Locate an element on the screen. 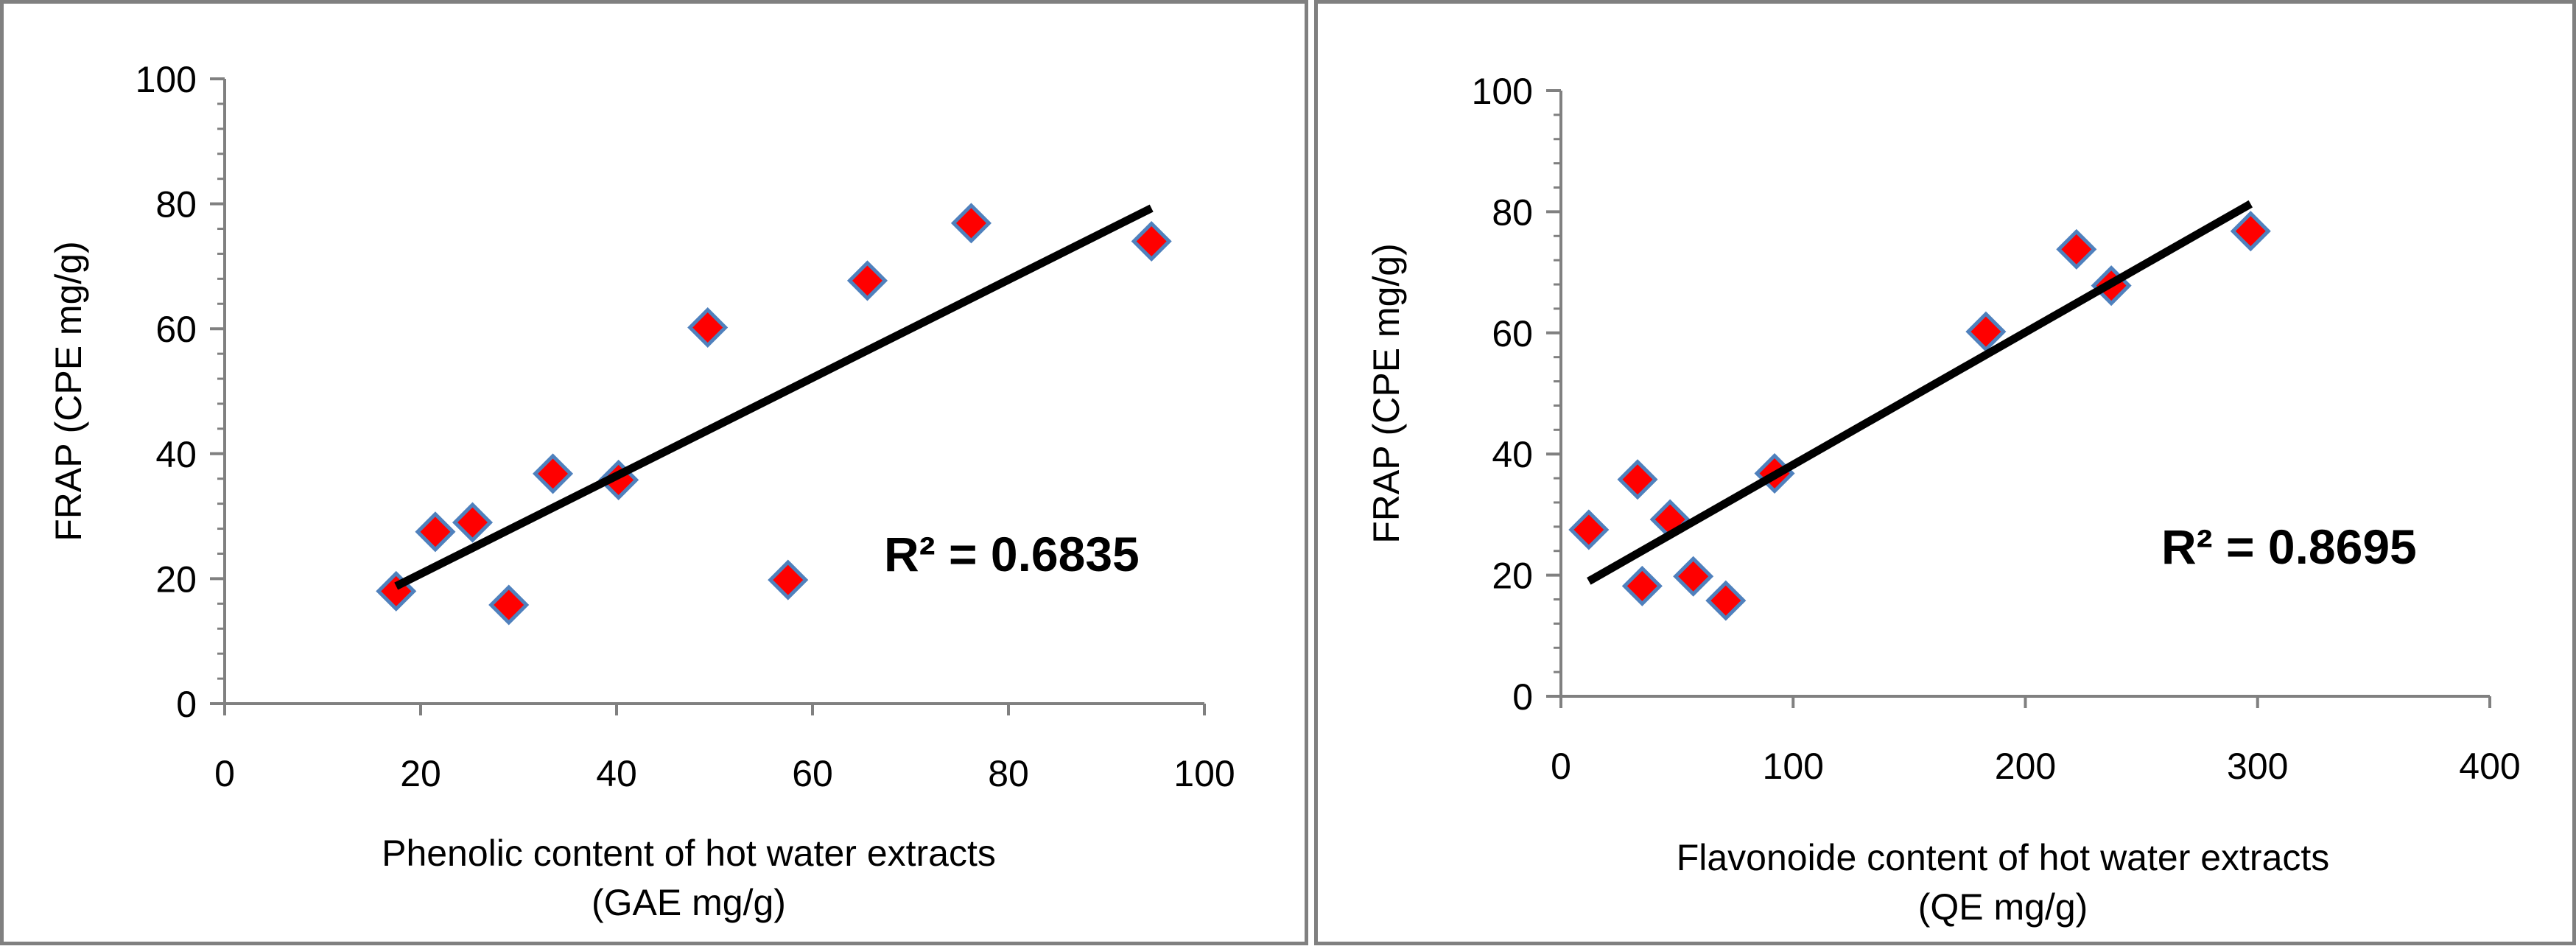  x-axis-title-line-1: Phenolic content of hot water extracts is located at coordinates (689, 853).